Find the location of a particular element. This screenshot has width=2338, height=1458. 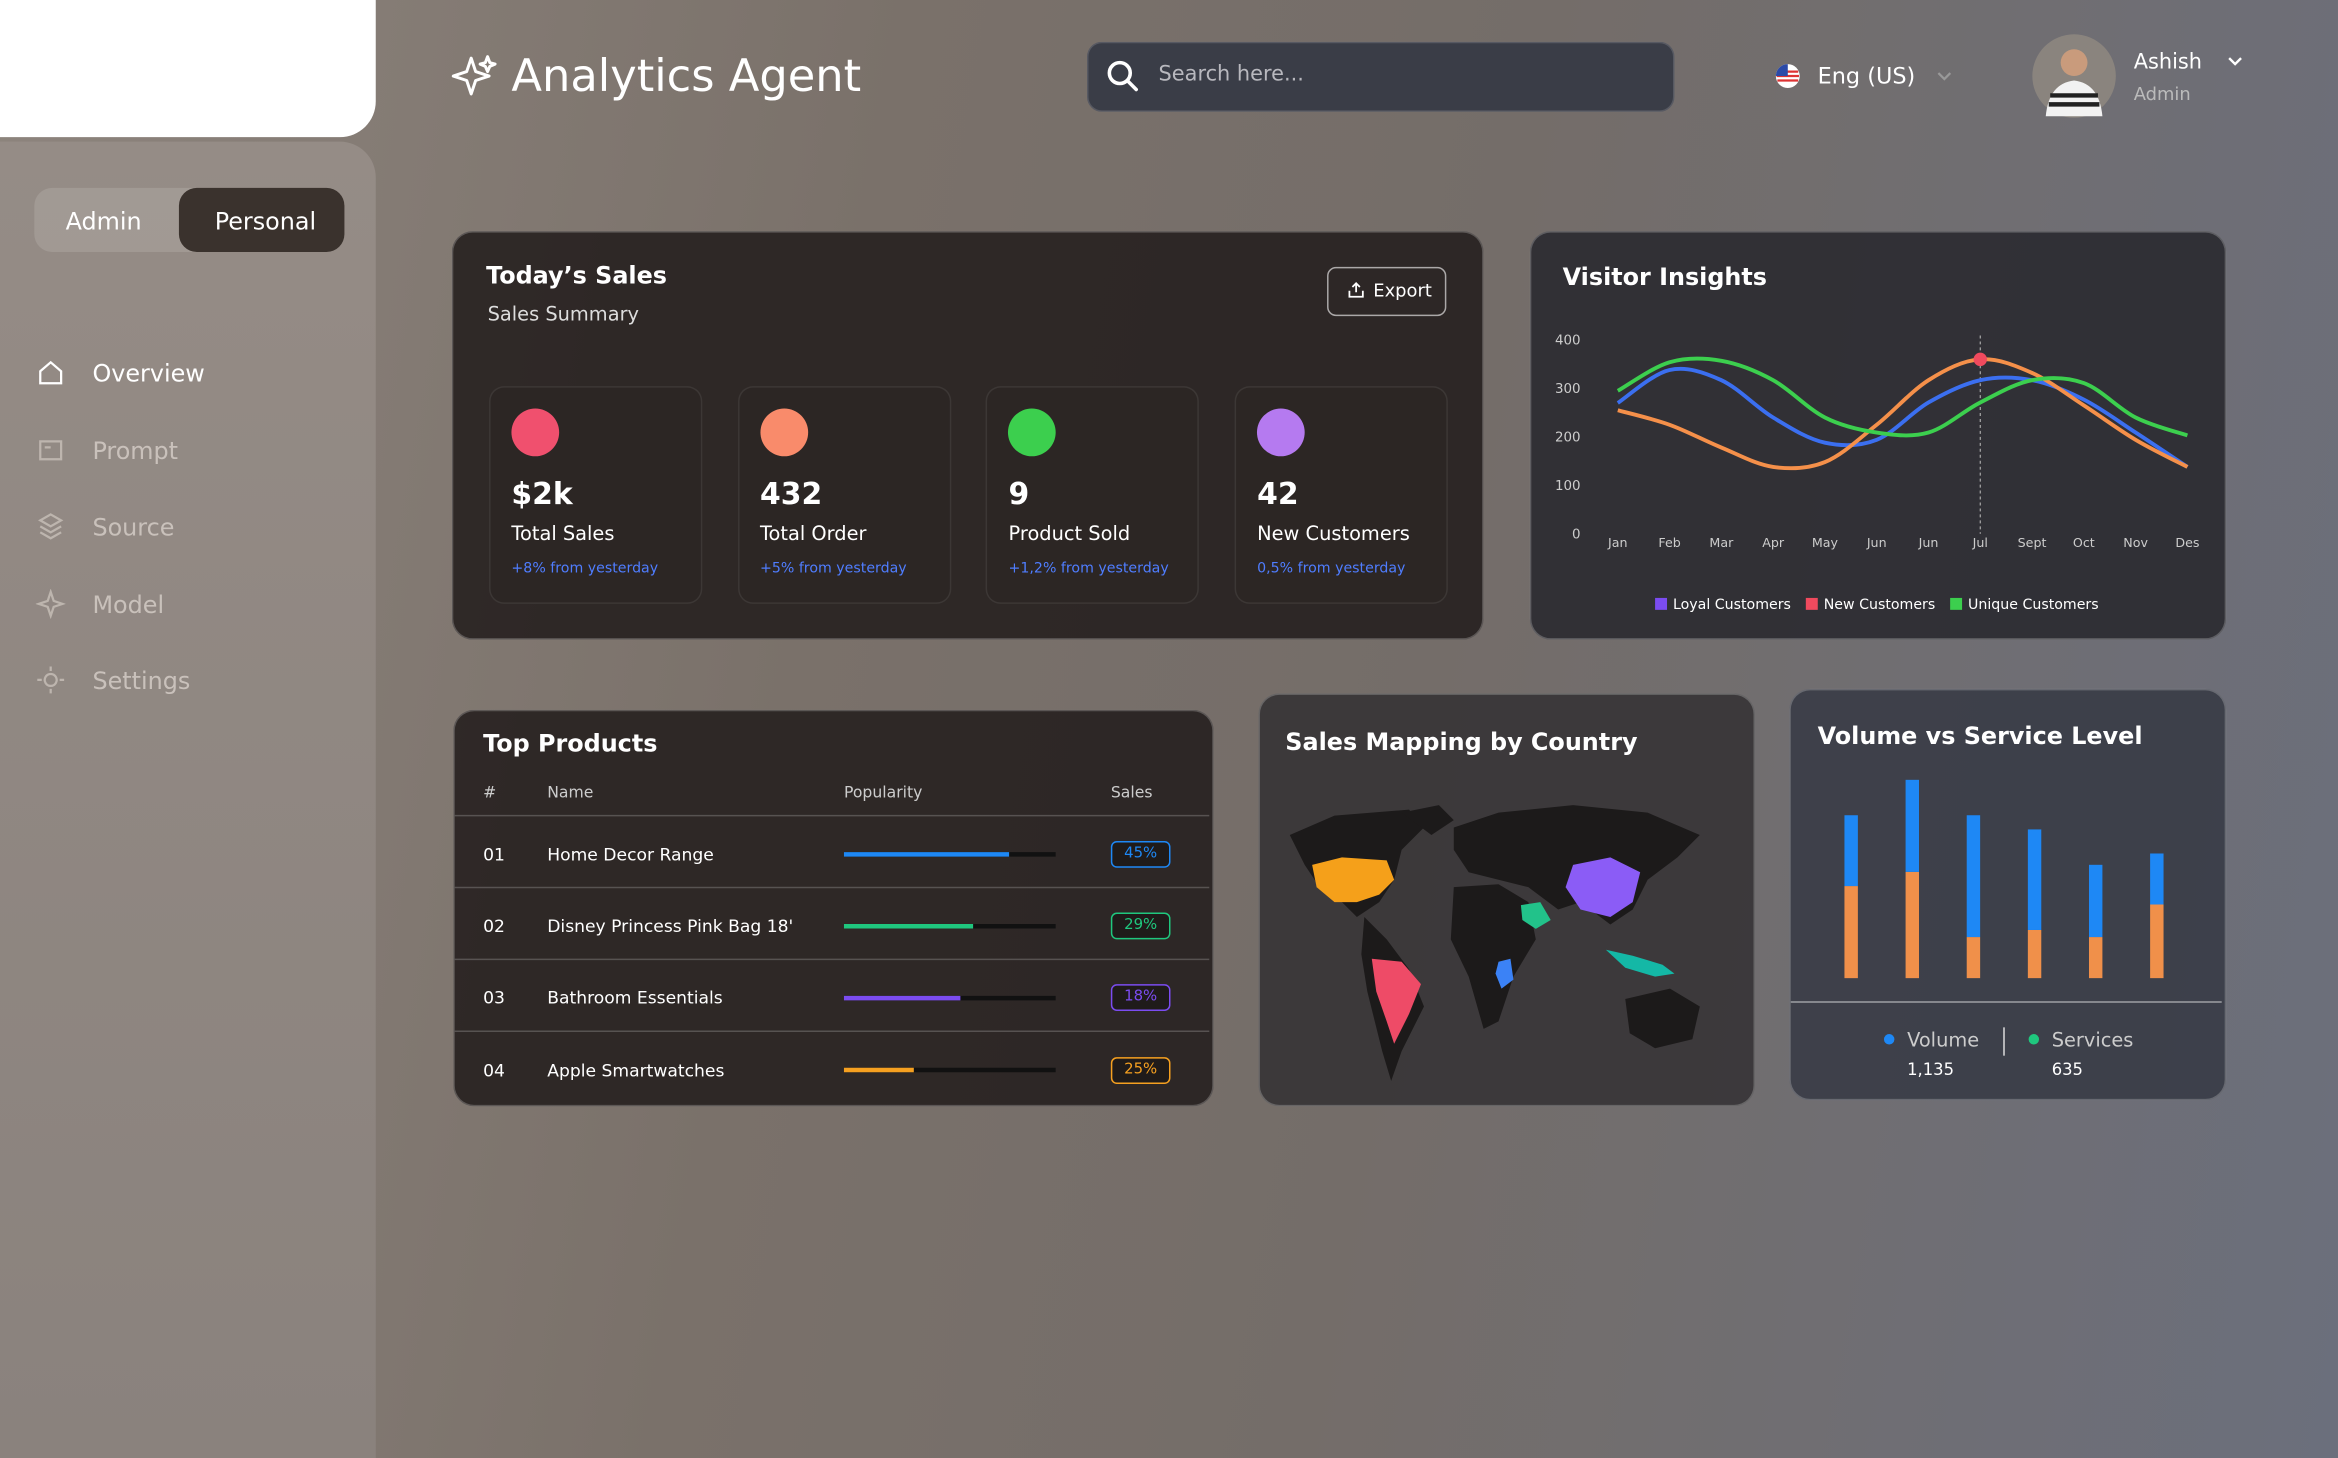

logo-area is located at coordinates (188, 69).